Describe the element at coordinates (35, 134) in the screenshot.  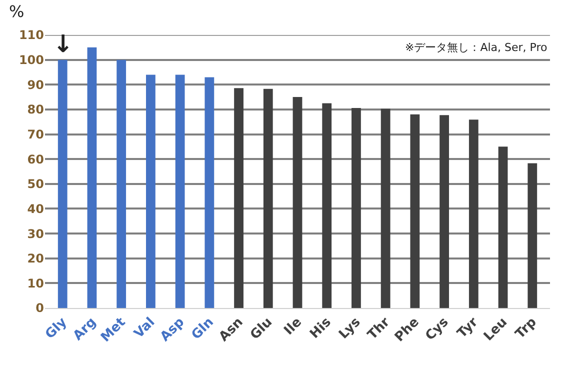
I see `y-tick-label: 70` at that location.